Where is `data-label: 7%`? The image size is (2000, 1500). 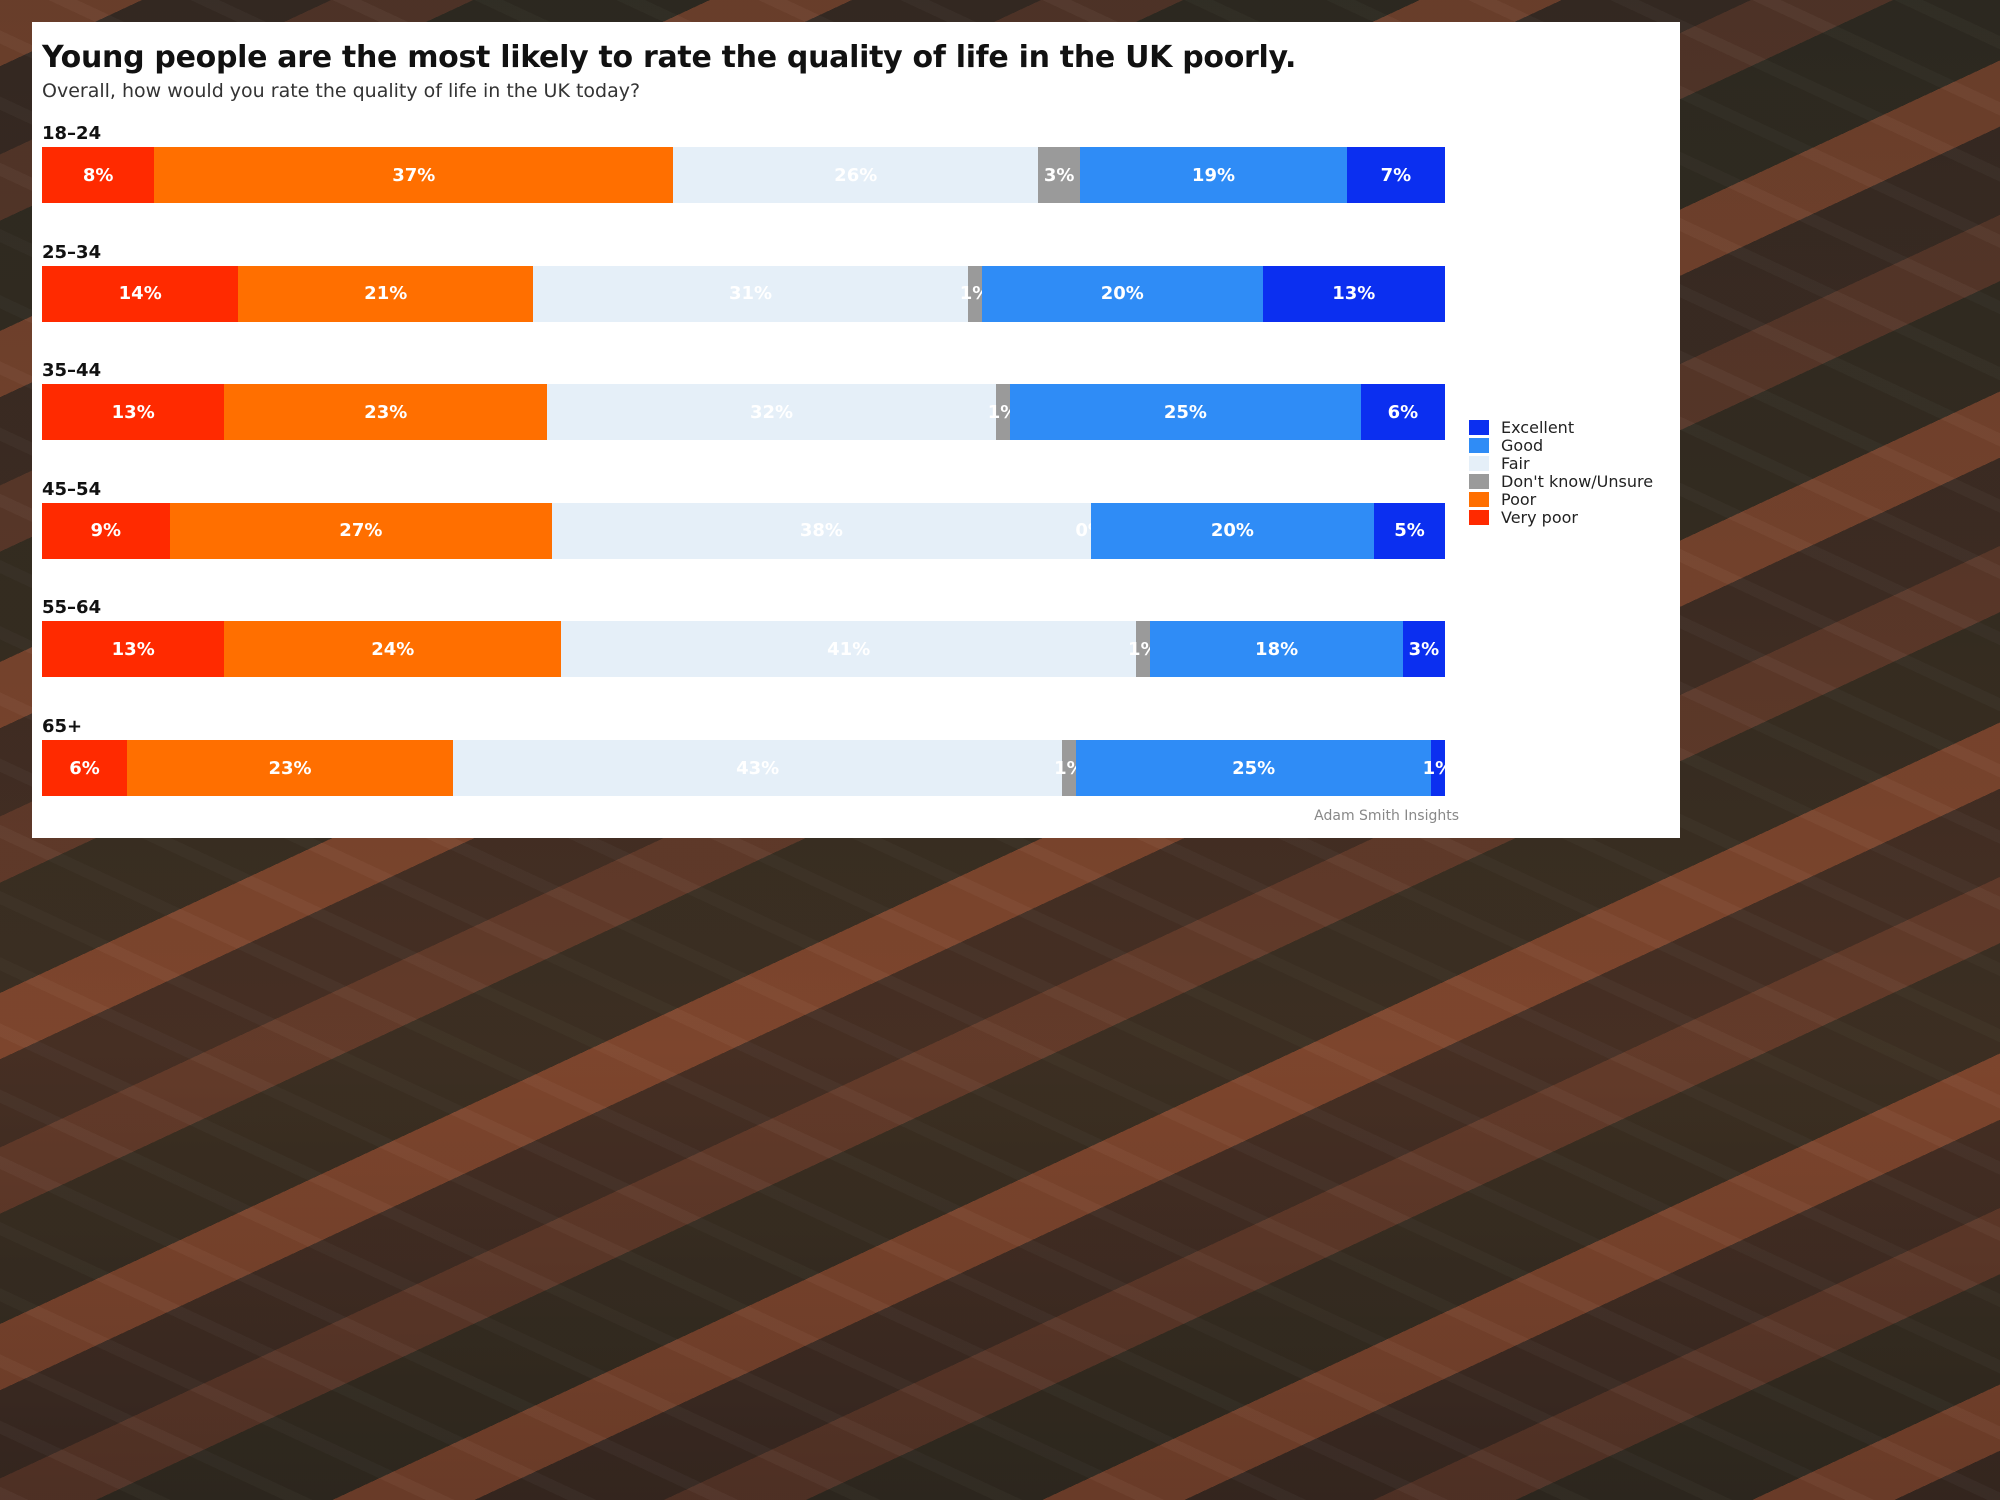
data-label: 7% is located at coordinates (1396, 175).